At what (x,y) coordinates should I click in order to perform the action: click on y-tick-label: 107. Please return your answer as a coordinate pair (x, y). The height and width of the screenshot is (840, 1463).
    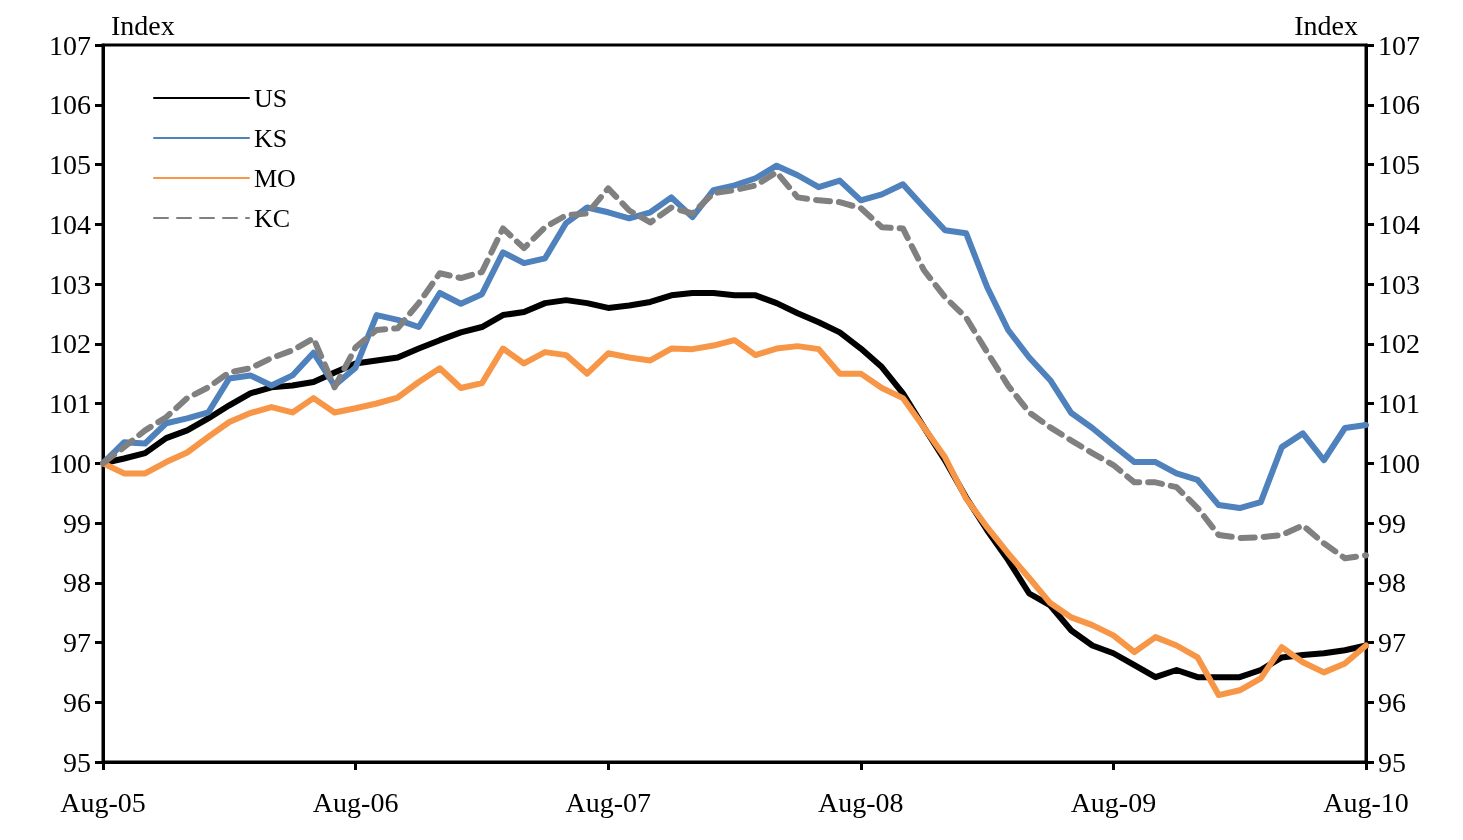
    Looking at the image, I should click on (70, 45).